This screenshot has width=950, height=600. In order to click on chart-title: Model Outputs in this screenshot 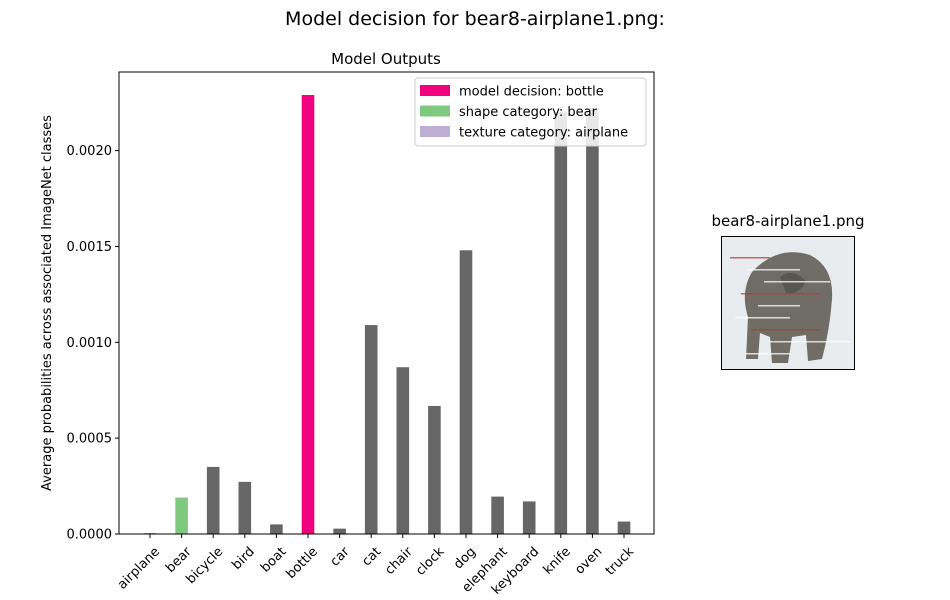, I will do `click(386, 59)`.